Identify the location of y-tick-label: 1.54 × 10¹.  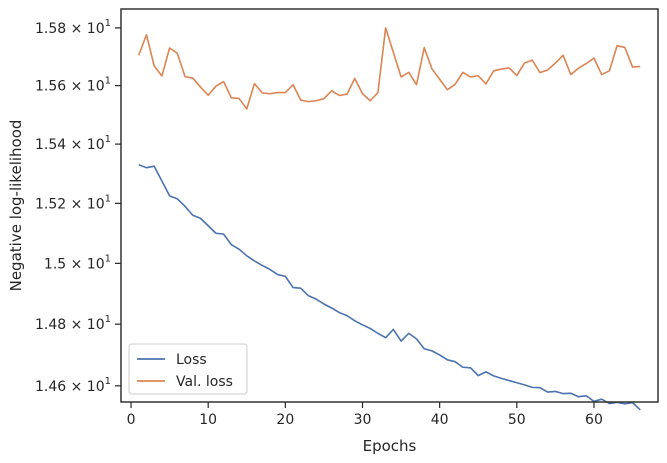
(73, 143).